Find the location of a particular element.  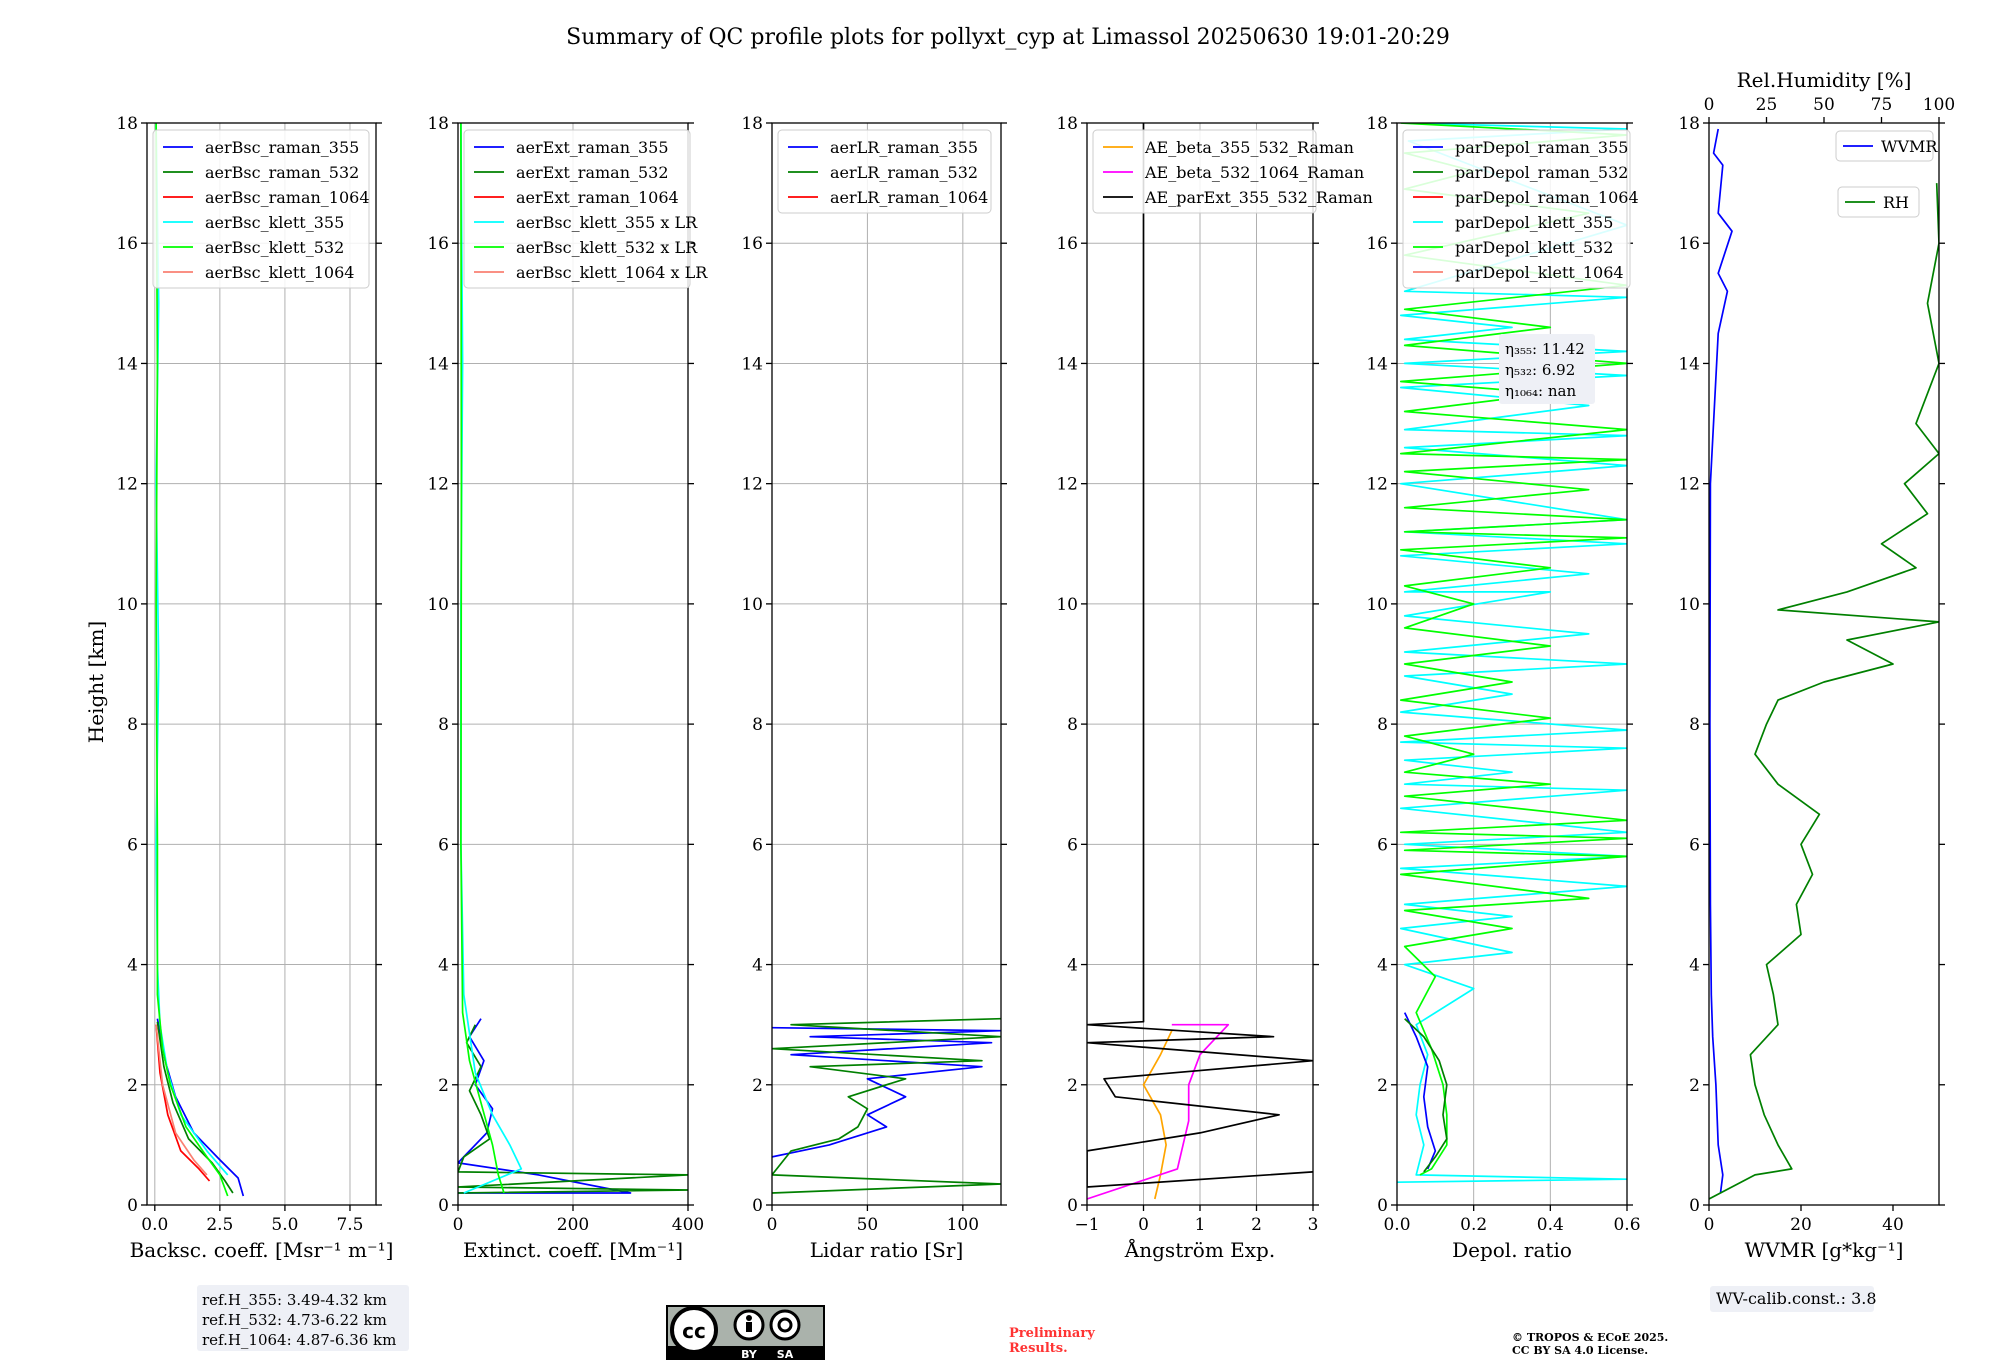

x-tick-label: 2 is located at coordinates (1256, 1225).